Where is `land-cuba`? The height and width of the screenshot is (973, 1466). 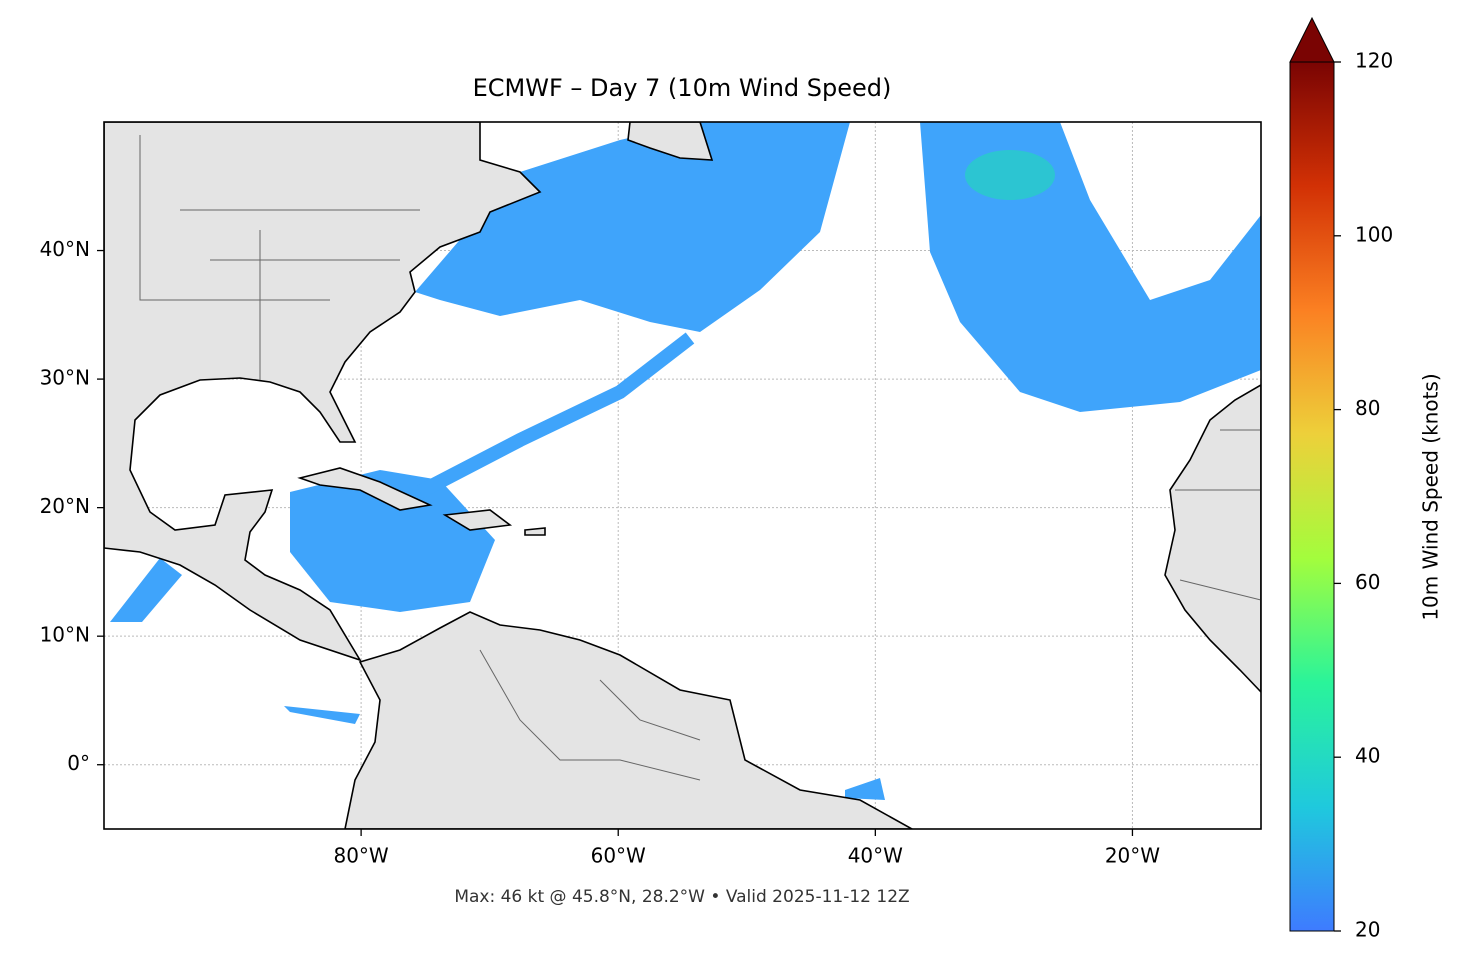
land-cuba is located at coordinates (421, 501).